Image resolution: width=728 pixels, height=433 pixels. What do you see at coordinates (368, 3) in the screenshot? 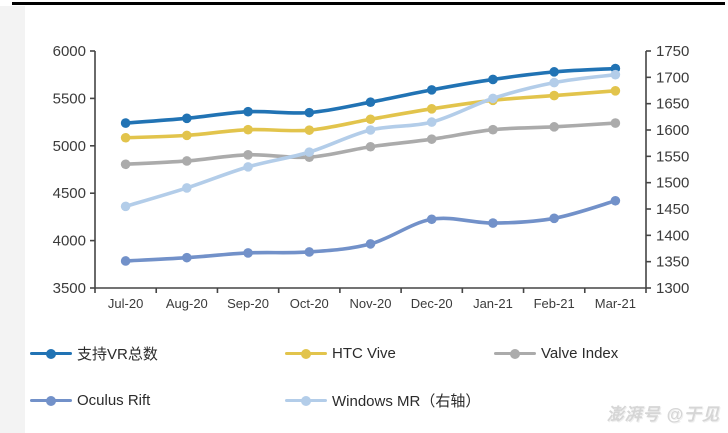
I see `top-border-line` at bounding box center [368, 3].